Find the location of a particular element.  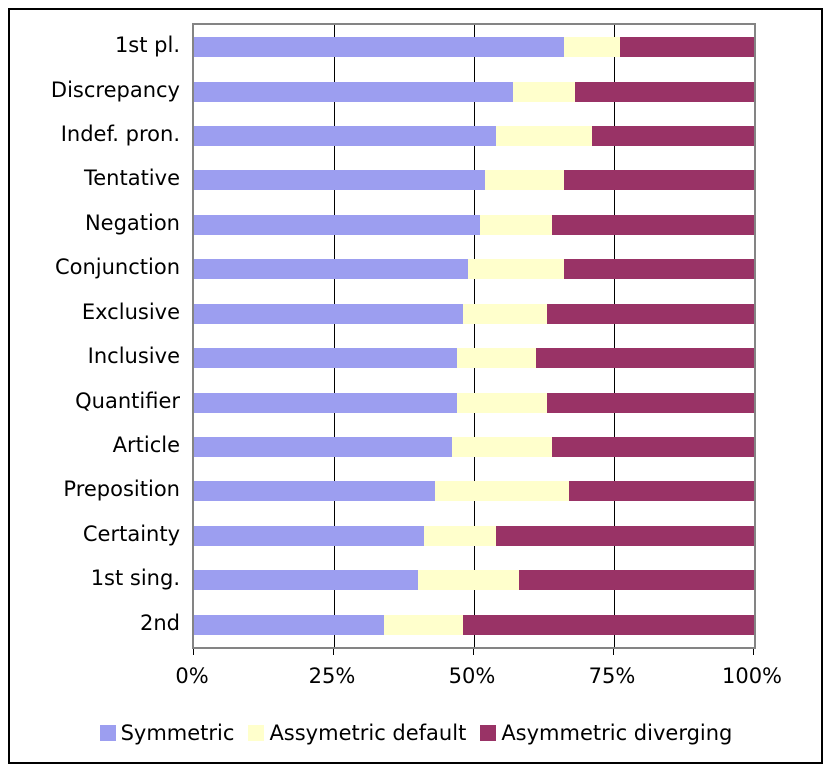

bar-row-article is located at coordinates (474, 447).